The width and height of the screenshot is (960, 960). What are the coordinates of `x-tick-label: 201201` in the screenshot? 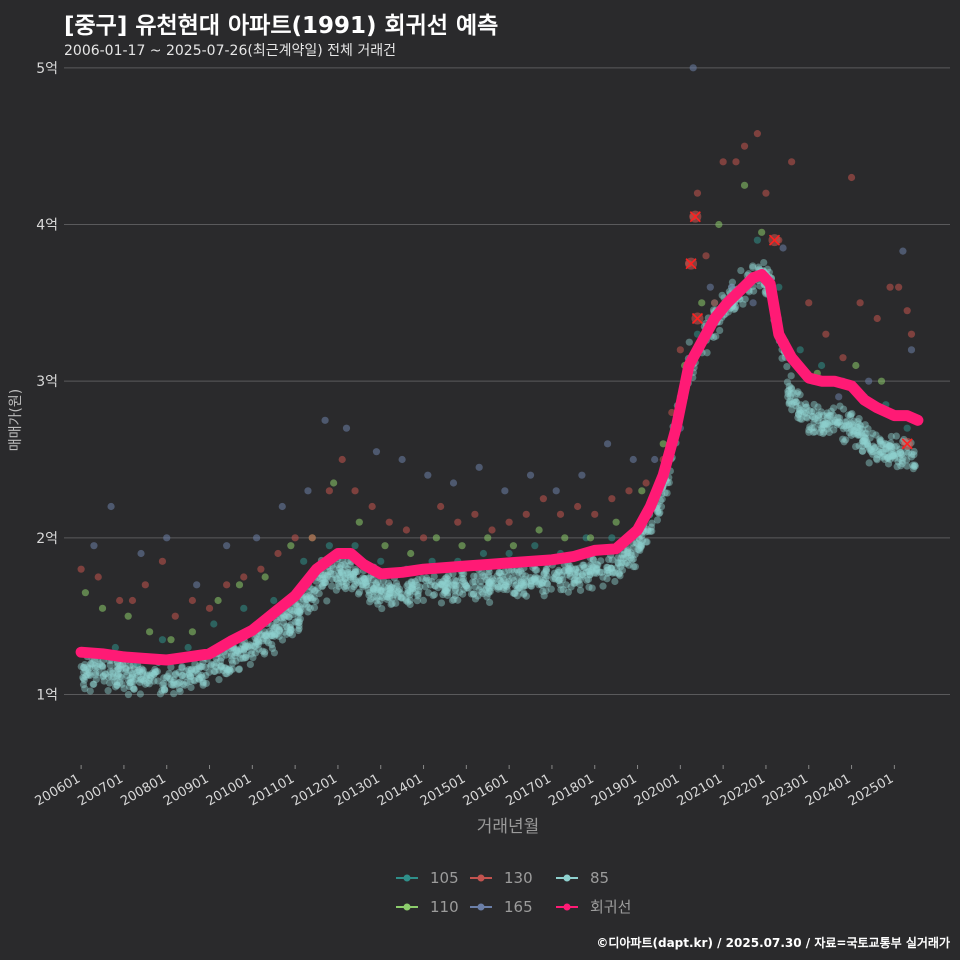 It's located at (314, 790).